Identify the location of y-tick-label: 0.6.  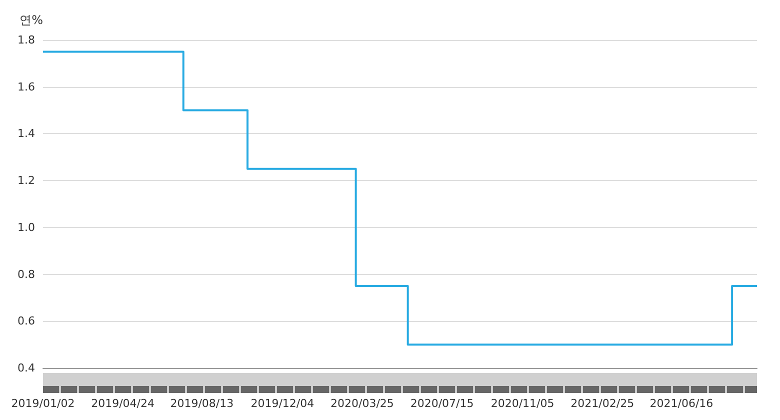
(26, 321).